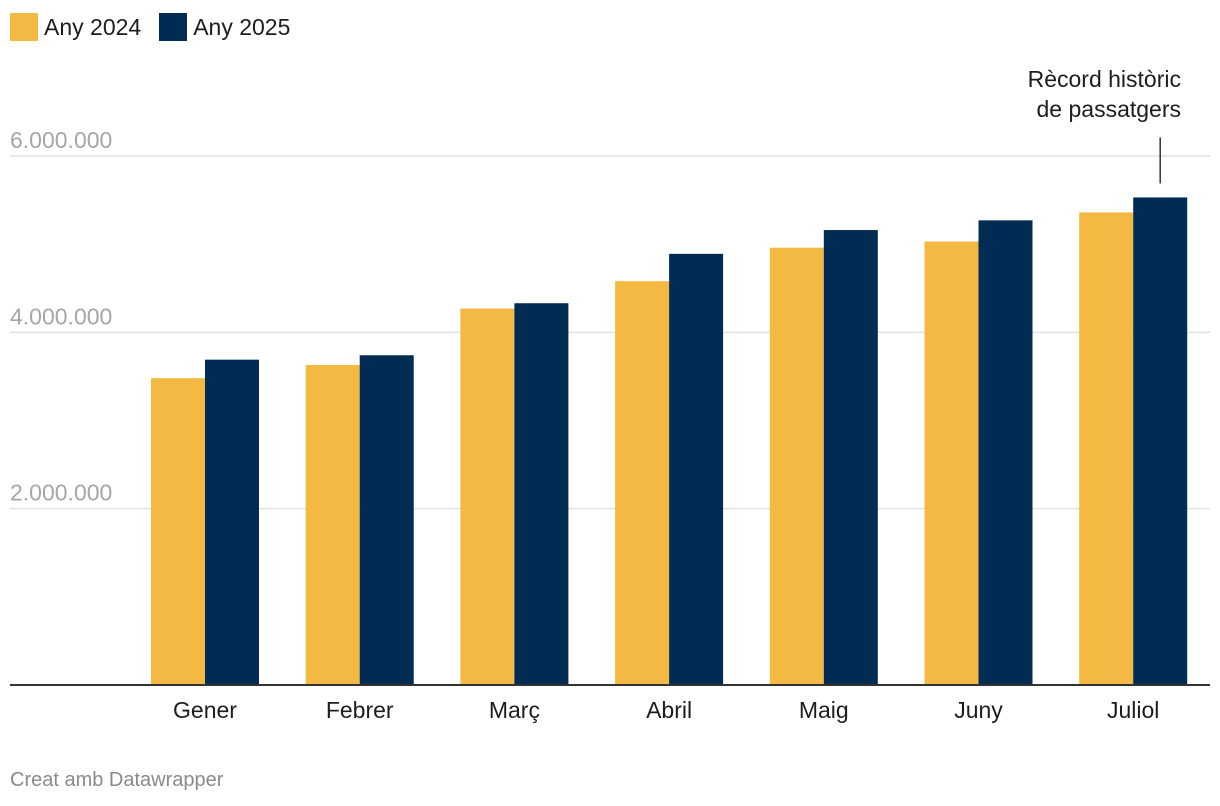  I want to click on legend-item-2024: Any 2024, so click(75, 27).